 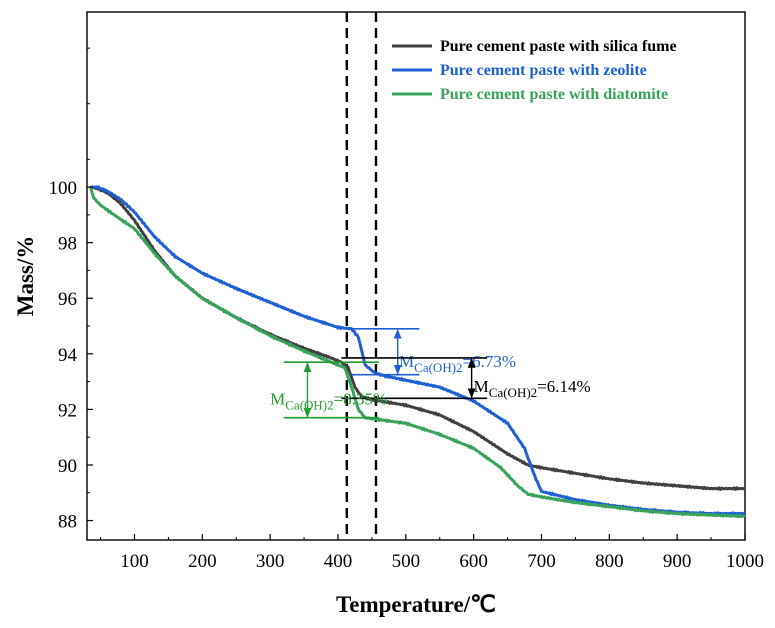 I want to click on y-tick-label: 92, so click(x=67, y=410).